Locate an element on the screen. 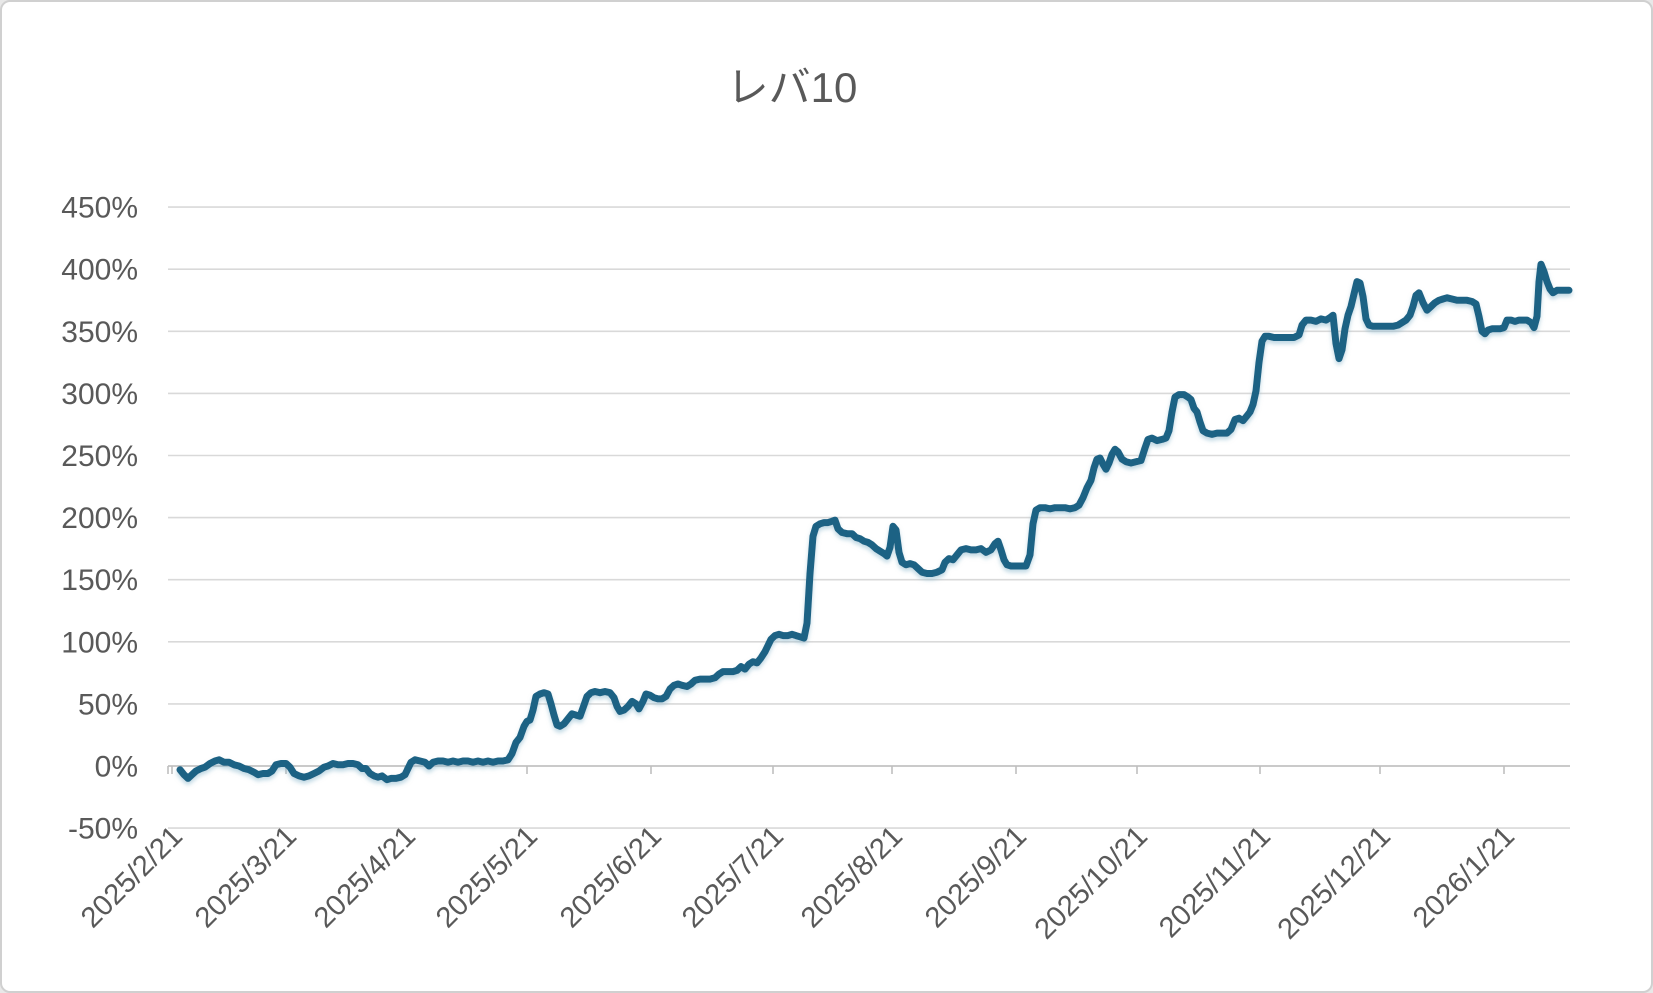  chart-title: レバ10 is located at coordinates (792, 87).